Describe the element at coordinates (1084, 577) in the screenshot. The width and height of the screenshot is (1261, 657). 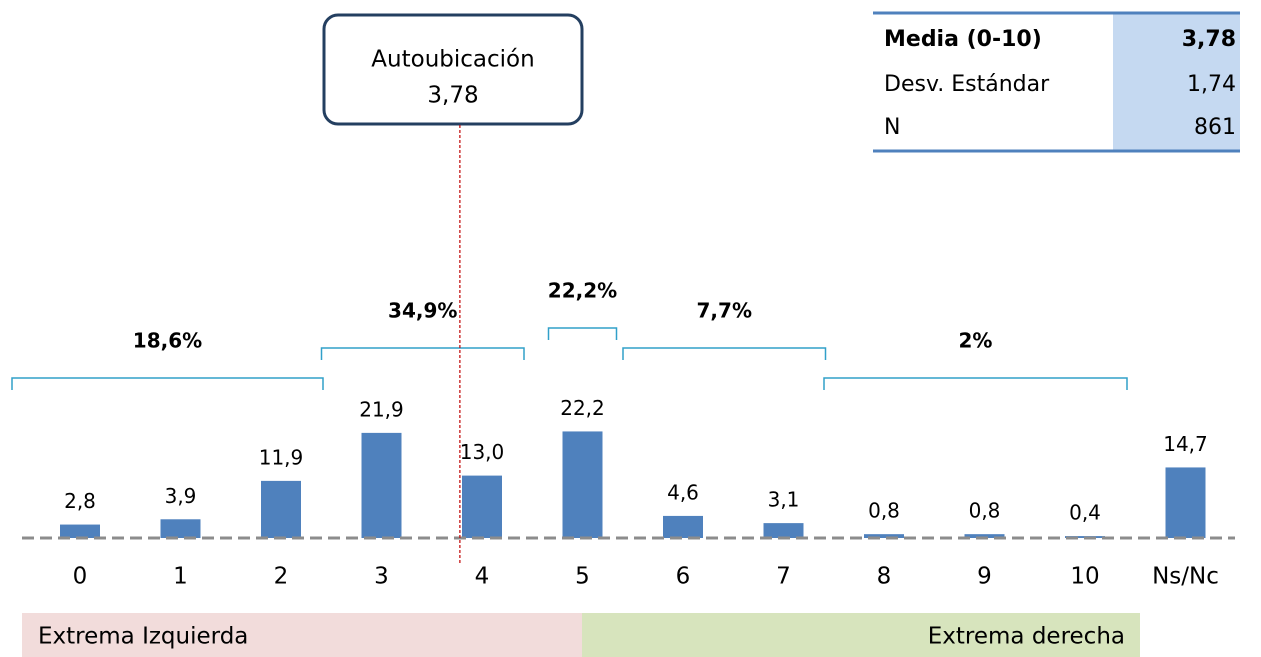
I see `x-tick-label: 10` at that location.